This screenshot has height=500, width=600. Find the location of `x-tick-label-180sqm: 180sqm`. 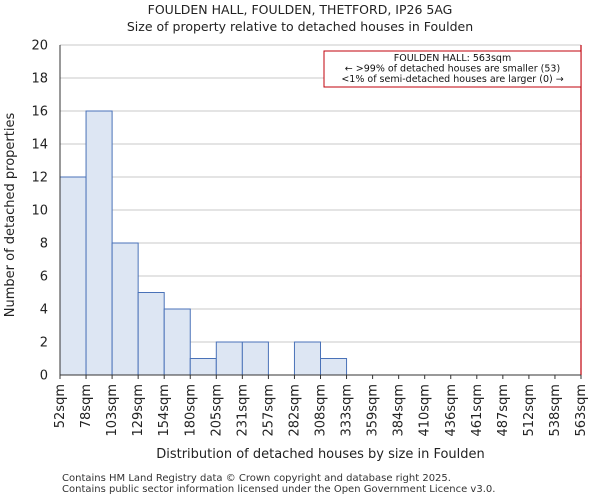

x-tick-label-180sqm: 180sqm is located at coordinates (190, 410).